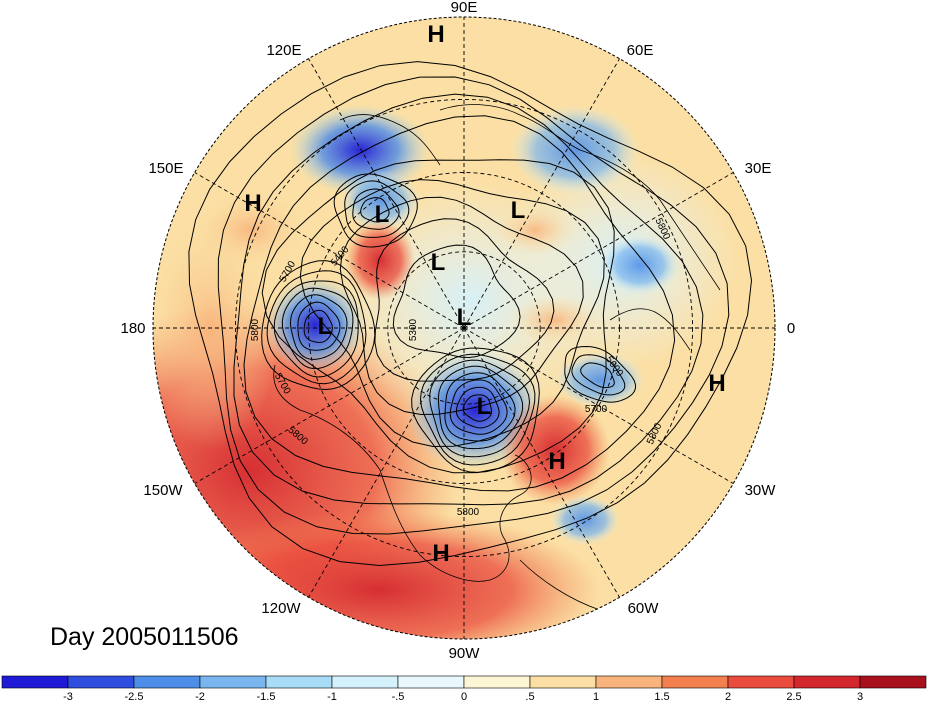  Describe the element at coordinates (758, 168) in the screenshot. I see `lon-label-30e: 30E` at that location.